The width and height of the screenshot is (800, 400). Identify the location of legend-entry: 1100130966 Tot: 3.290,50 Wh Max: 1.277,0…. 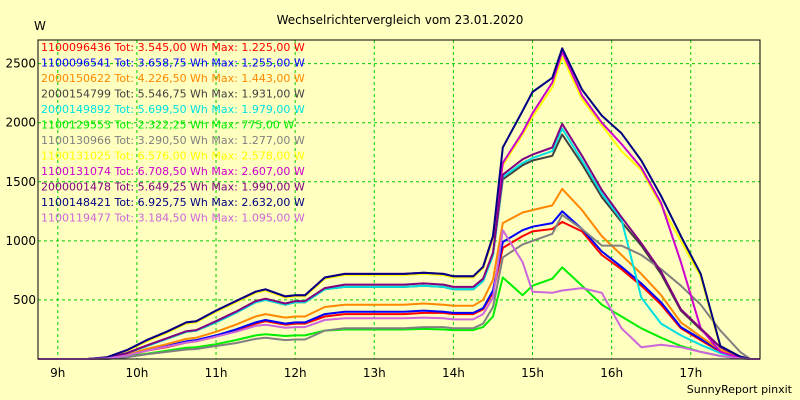
(173, 140).